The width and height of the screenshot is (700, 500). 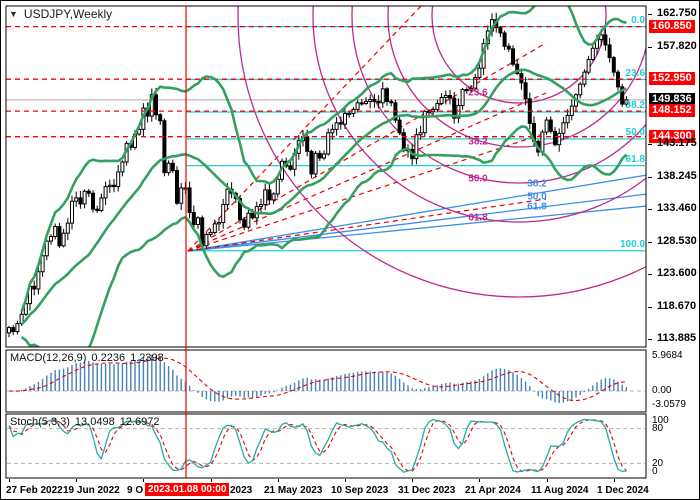 What do you see at coordinates (68, 14) in the screenshot?
I see `symbol-title: USDJPY,Weekly` at bounding box center [68, 14].